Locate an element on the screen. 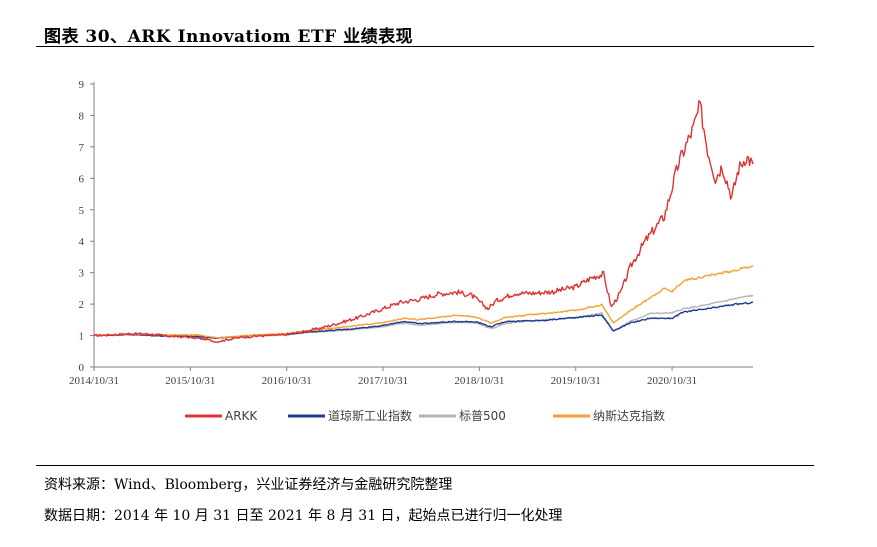  x-tick-label: 2014/10/31 is located at coordinates (94, 381).